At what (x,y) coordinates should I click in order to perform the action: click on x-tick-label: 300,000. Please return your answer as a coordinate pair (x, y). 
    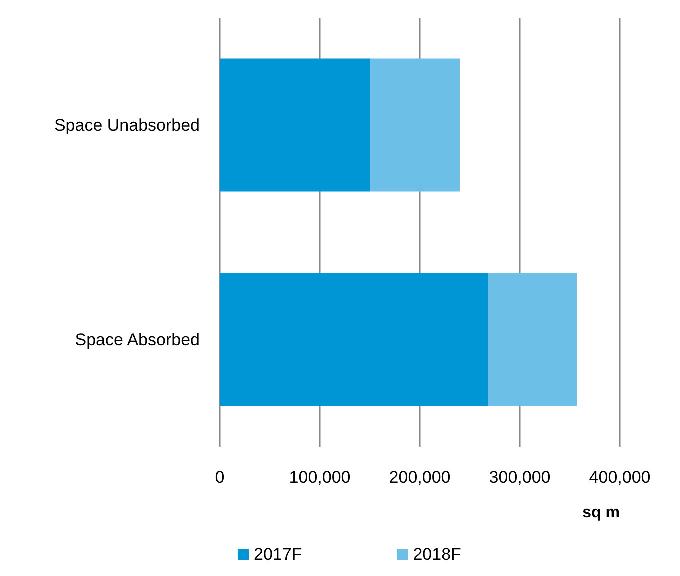
    Looking at the image, I should click on (520, 477).